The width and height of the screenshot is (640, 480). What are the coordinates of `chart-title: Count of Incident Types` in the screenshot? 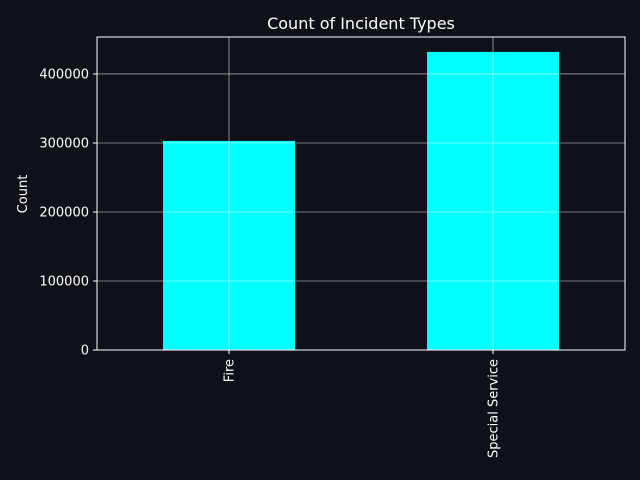 It's located at (361, 23).